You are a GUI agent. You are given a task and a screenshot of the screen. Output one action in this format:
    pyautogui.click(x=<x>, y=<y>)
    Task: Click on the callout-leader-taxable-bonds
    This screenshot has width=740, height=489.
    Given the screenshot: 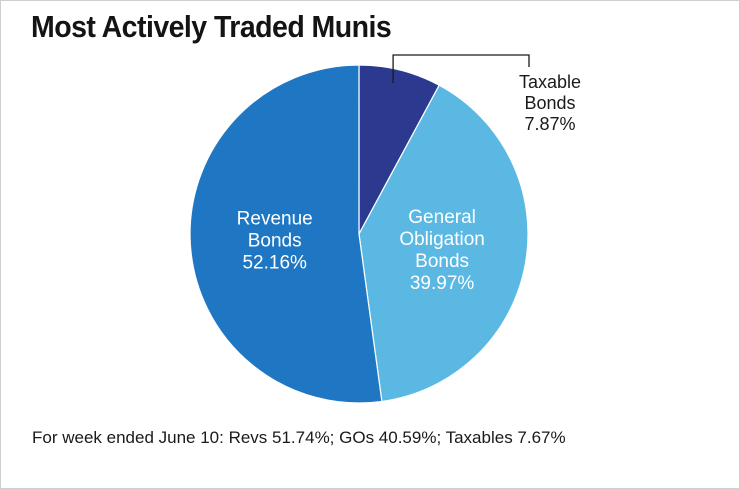 What is the action you would take?
    pyautogui.click(x=461, y=69)
    